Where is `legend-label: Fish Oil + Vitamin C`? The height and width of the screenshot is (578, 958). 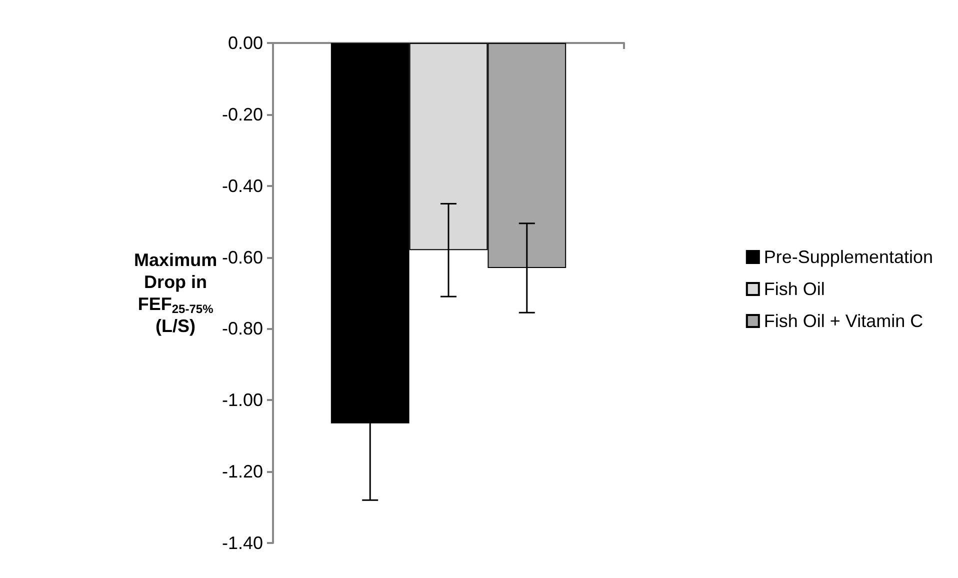
legend-label: Fish Oil + Vitamin C is located at coordinates (844, 321).